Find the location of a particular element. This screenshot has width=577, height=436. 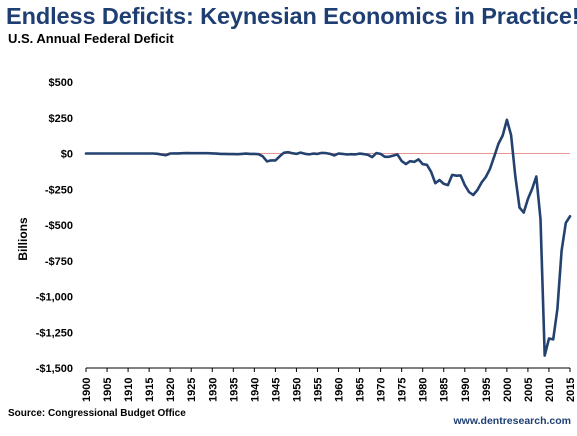

x-tick-label: 2015 is located at coordinates (571, 390).